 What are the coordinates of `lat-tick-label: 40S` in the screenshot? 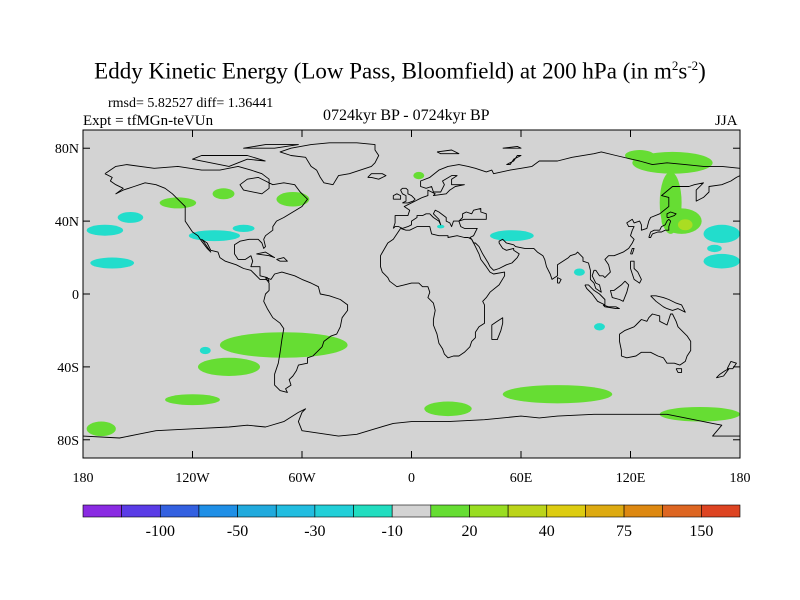 It's located at (68, 368).